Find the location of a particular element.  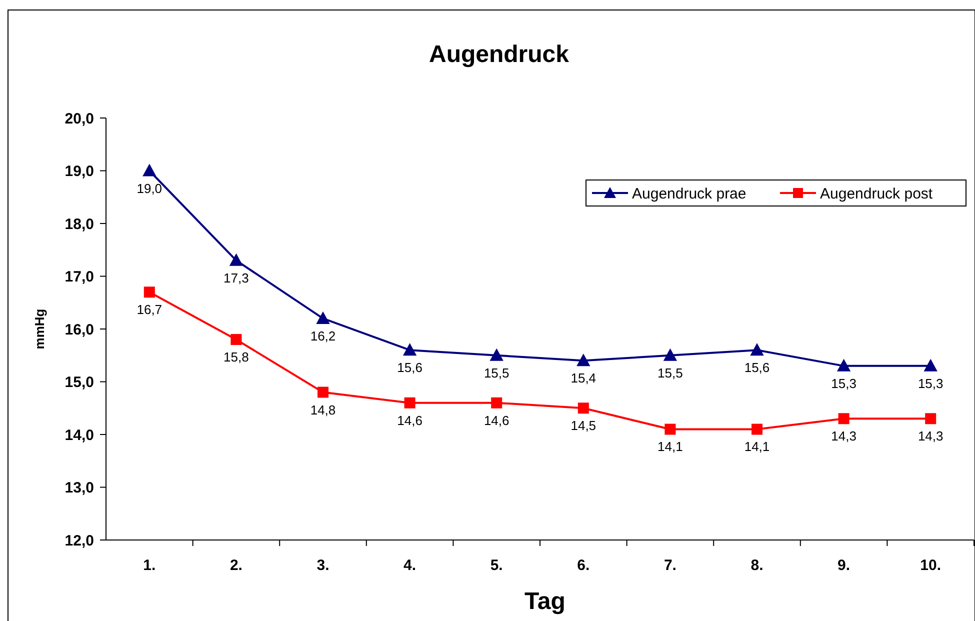

y-tick-label: 15,0 is located at coordinates (79, 382).